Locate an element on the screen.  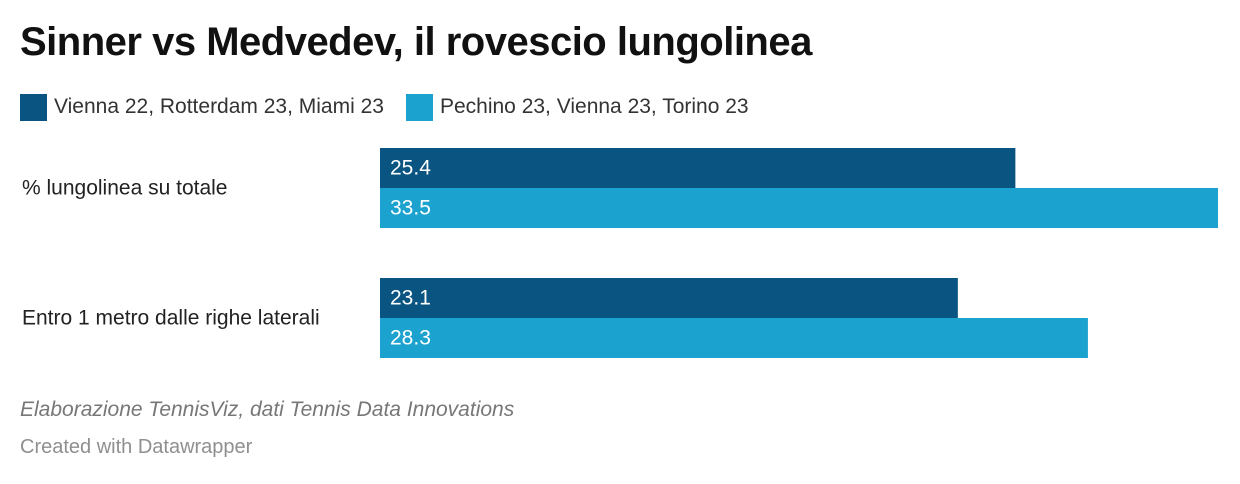
bar-value-label: 33.5 is located at coordinates (410, 208).